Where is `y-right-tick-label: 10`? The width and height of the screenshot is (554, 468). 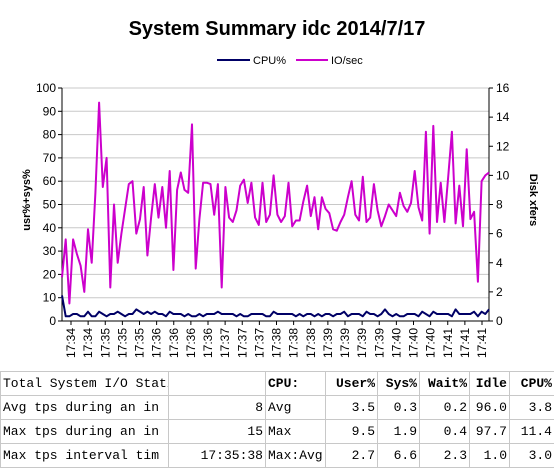 y-right-tick-label: 10 is located at coordinates (503, 175).